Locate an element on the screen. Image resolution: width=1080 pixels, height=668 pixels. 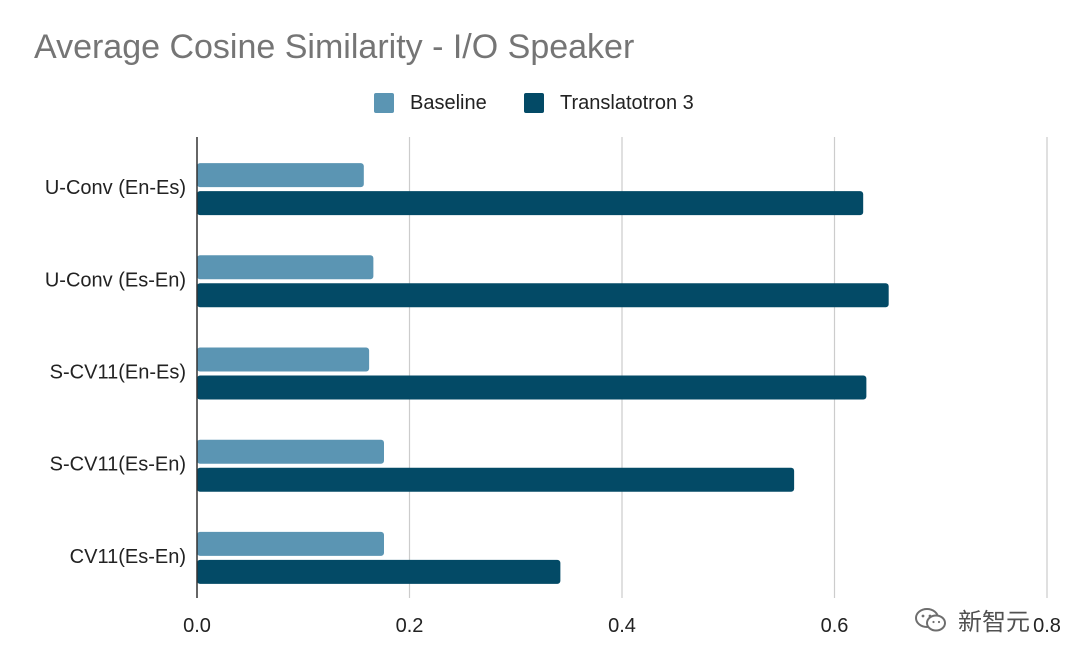
x-tick-label: 0.4 is located at coordinates (622, 626).